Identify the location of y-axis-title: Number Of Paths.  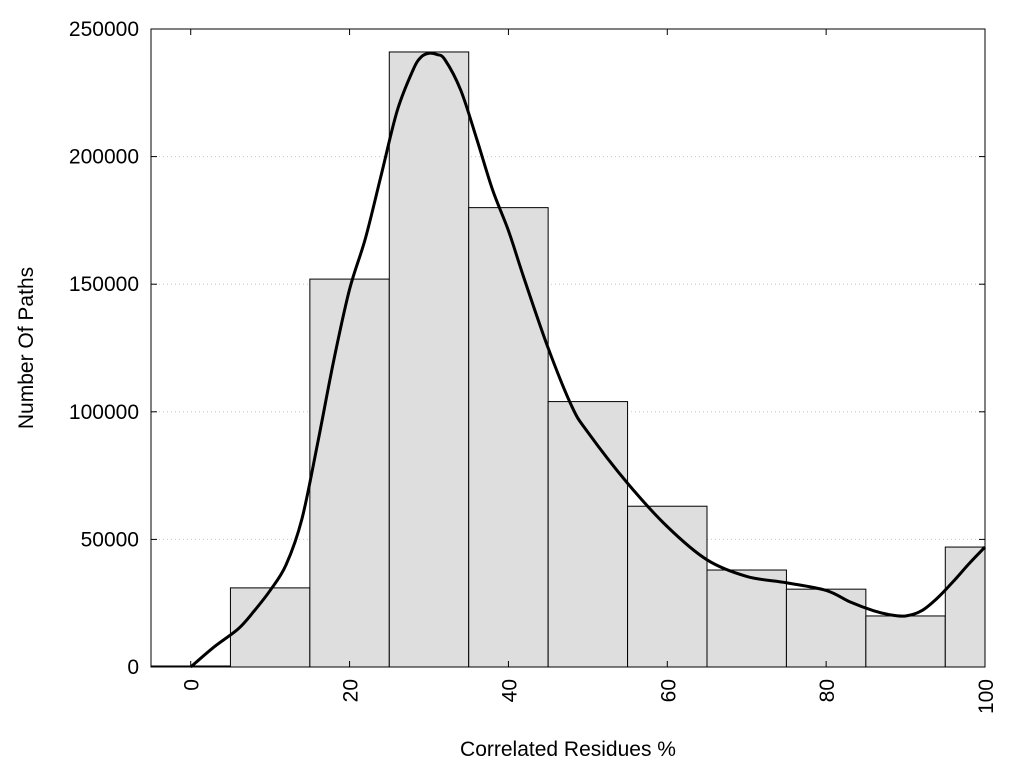
(26, 348).